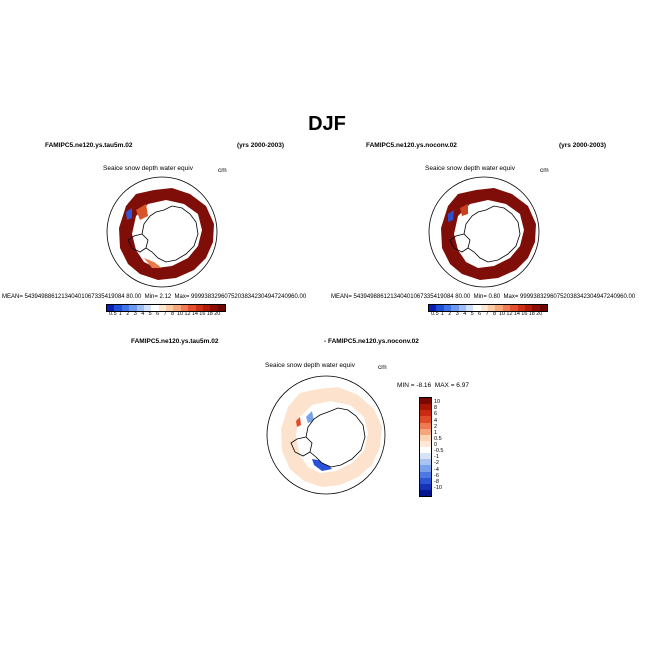 Image resolution: width=654 pixels, height=655 pixels. I want to click on diff-colorbar-tick-label: 10, so click(437, 402).